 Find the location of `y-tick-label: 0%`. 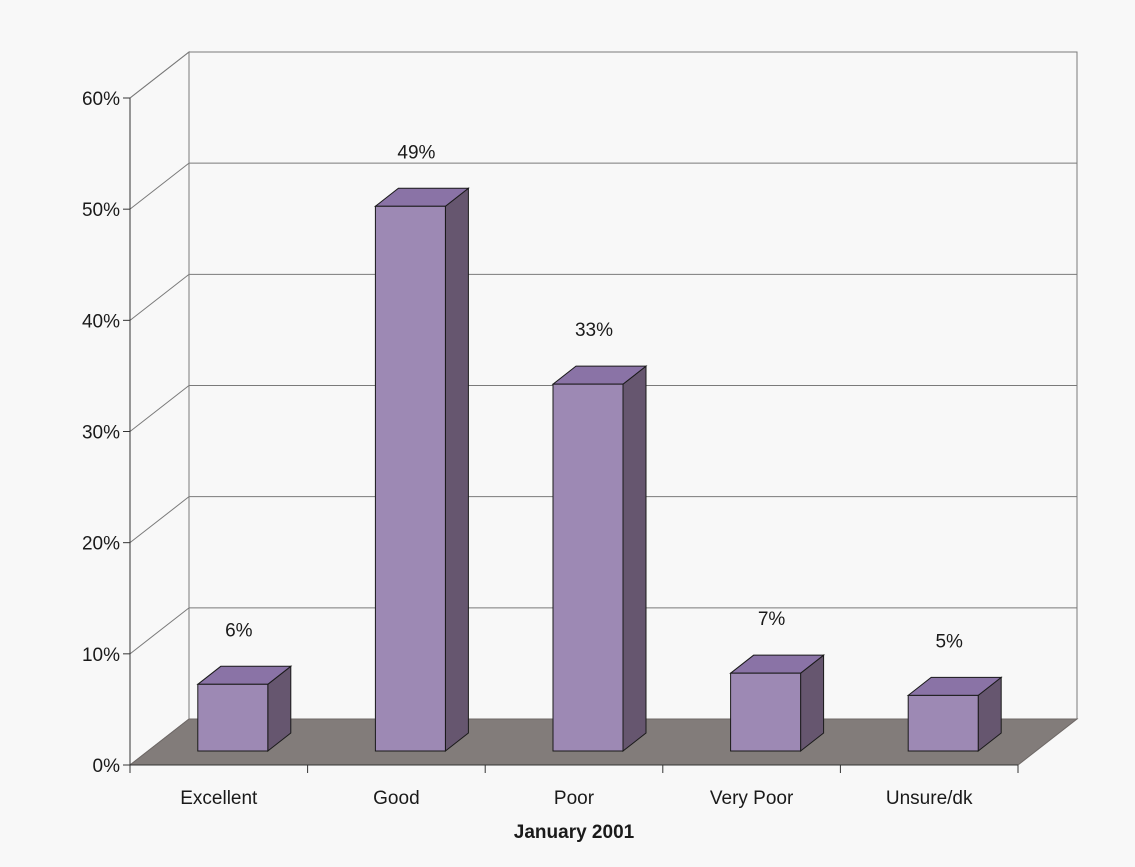

y-tick-label: 0% is located at coordinates (107, 766).